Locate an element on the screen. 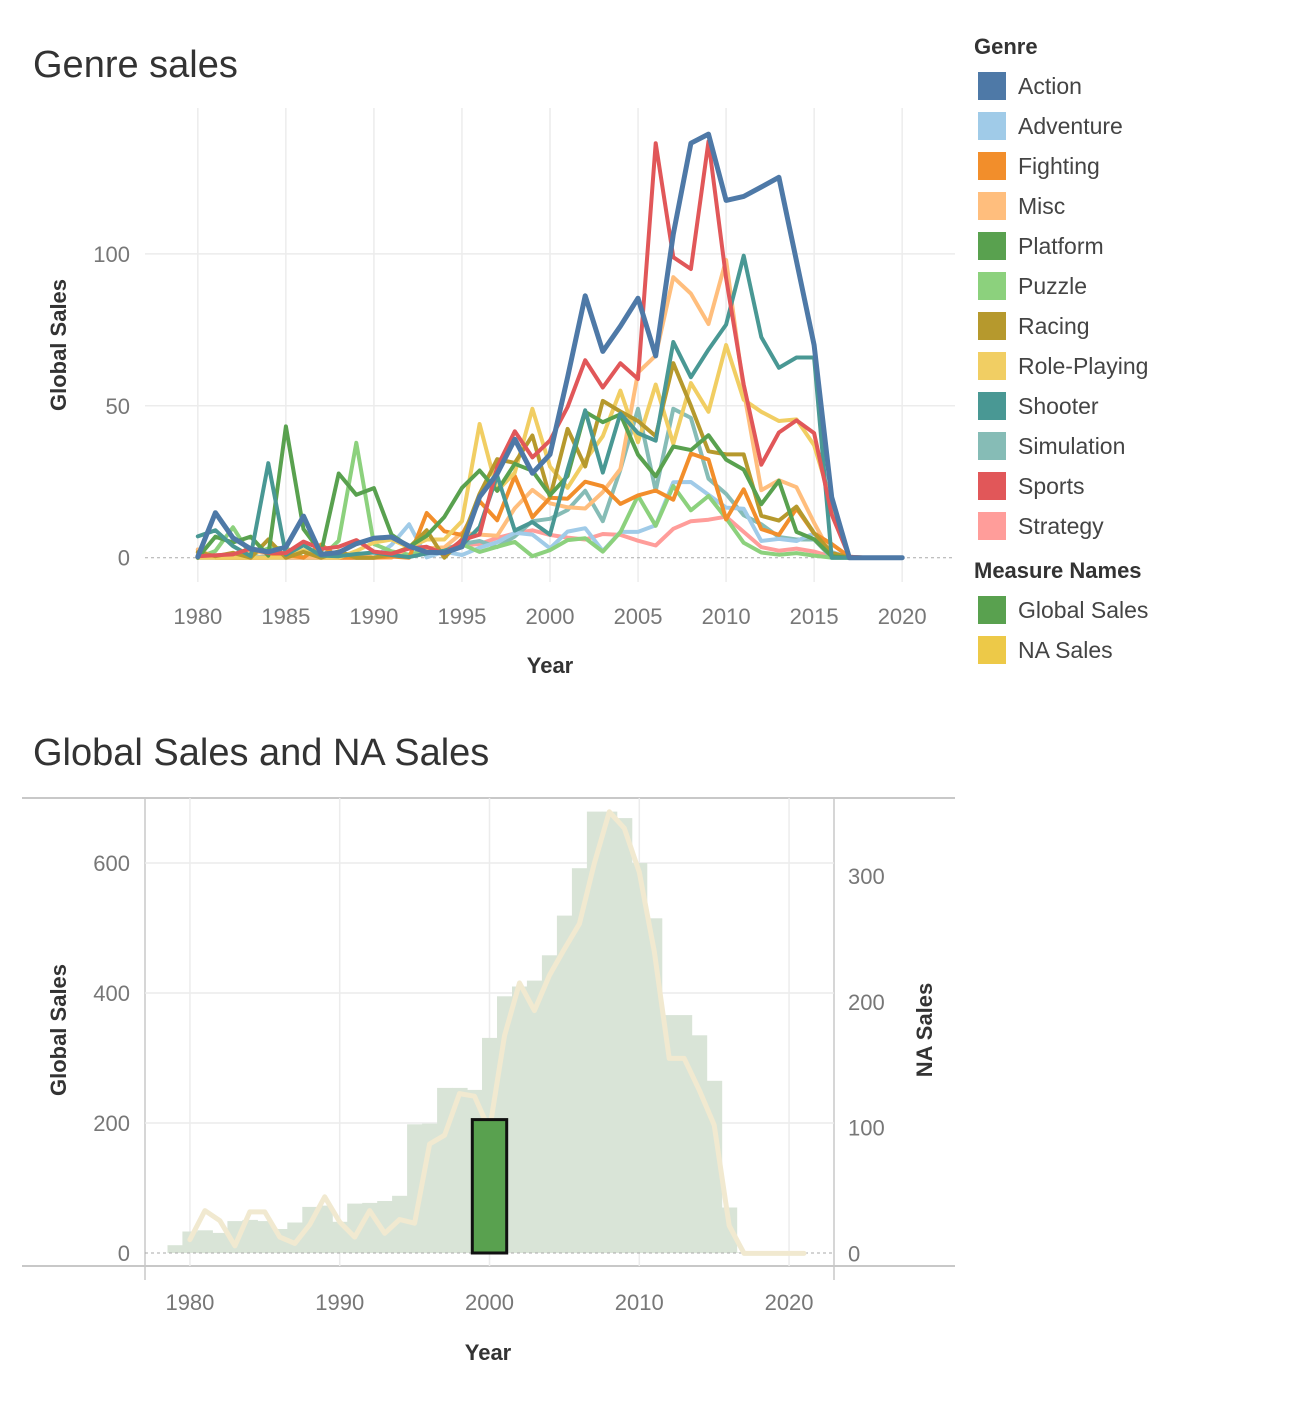  genre-chart-title: Genre sales is located at coordinates (135, 65).